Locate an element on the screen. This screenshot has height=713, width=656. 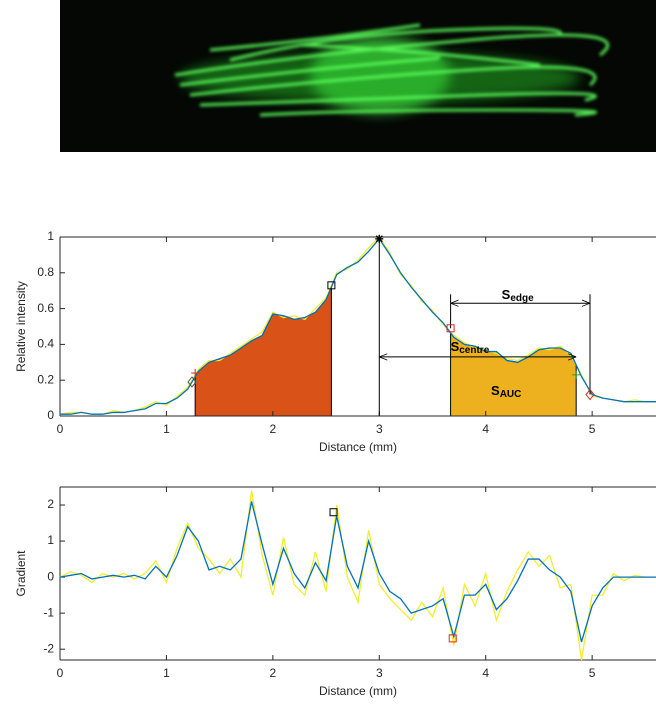
area-region is located at coordinates (263, 351).